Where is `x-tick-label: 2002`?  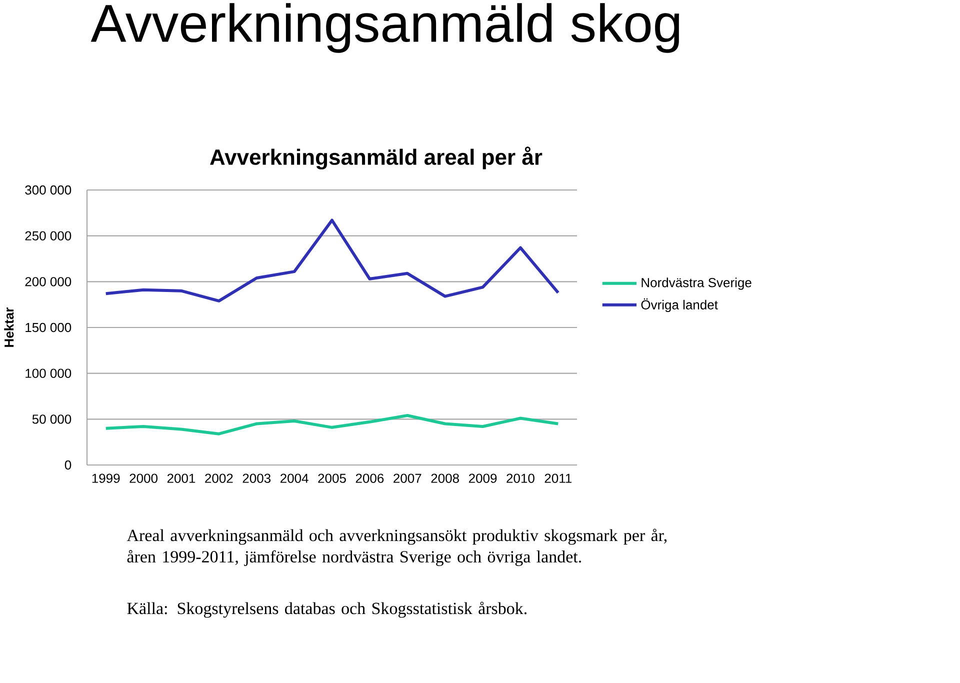 x-tick-label: 2002 is located at coordinates (219, 478).